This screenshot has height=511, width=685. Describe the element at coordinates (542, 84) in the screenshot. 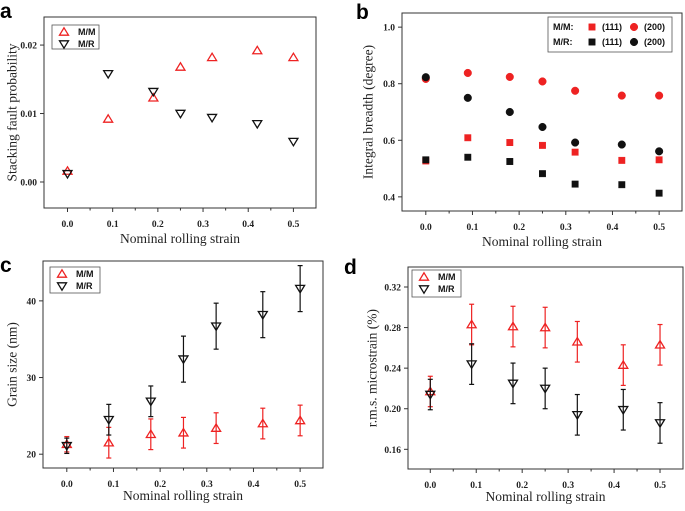

I see `series-M/M-(200)` at that location.